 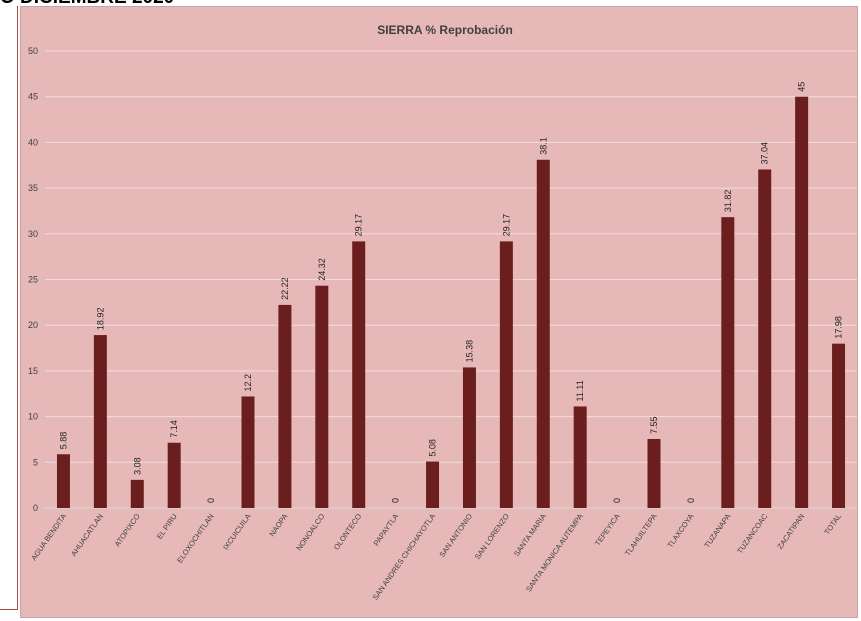 I want to click on y-tick-label: 45, so click(x=33, y=97).